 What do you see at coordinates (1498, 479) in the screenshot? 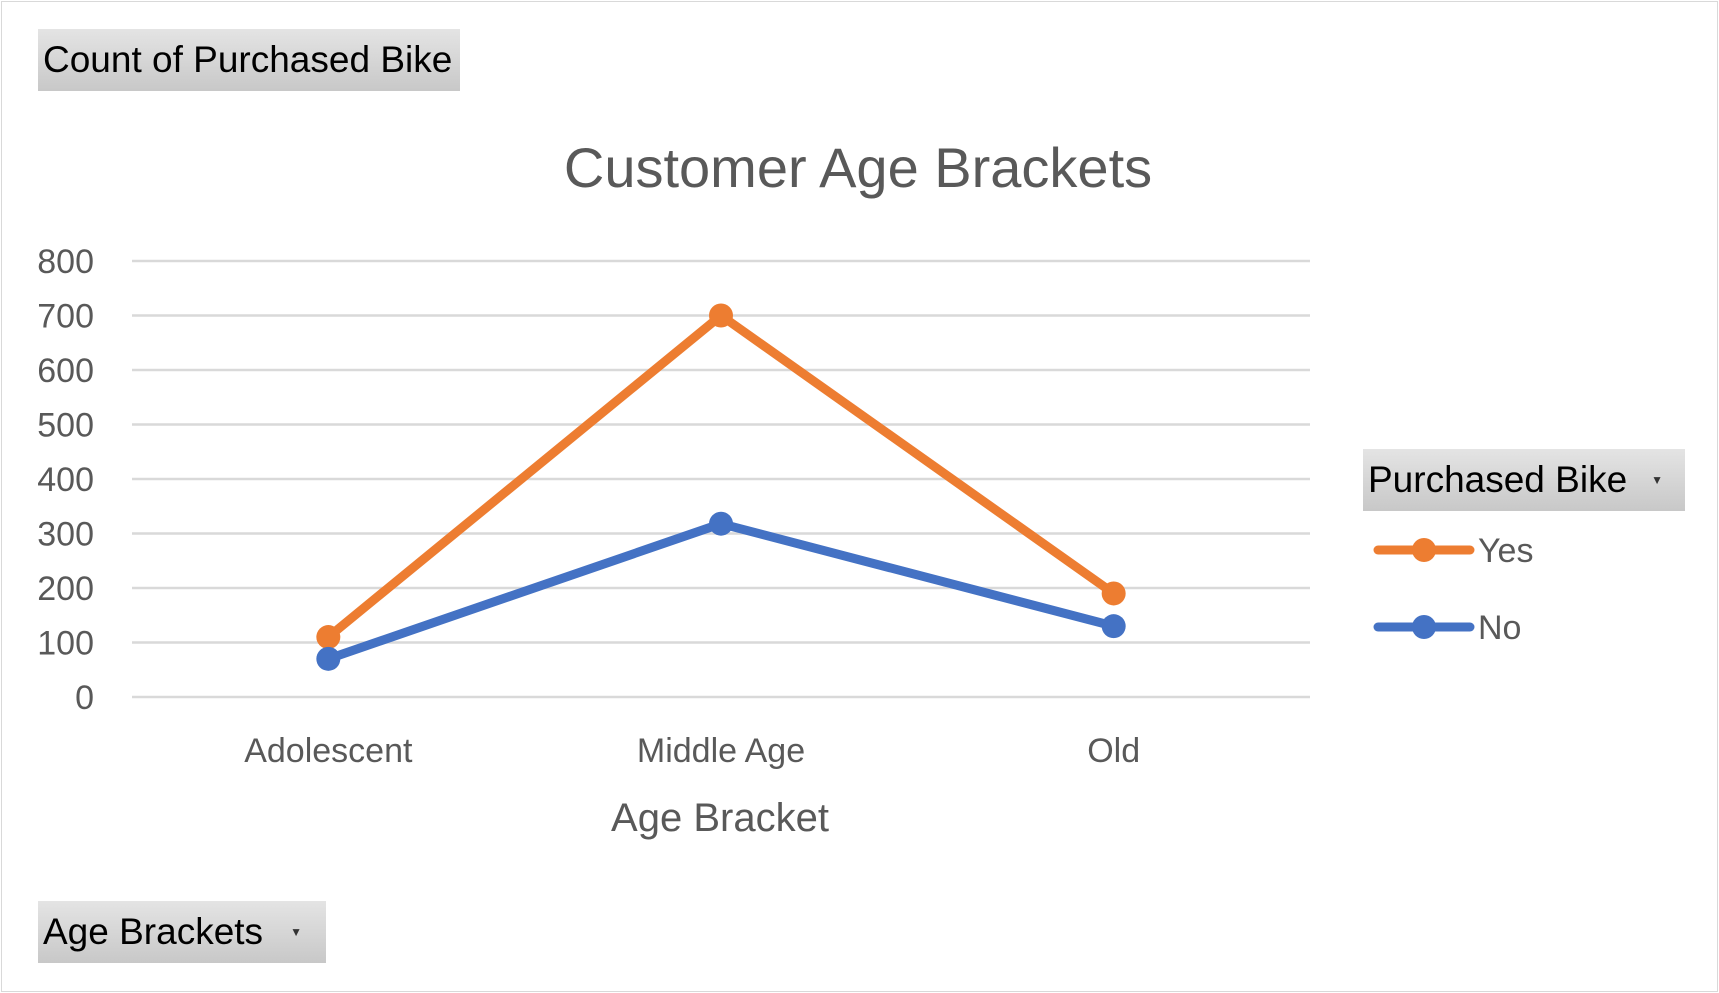
I see `legend-field-label: Purchased Bike` at bounding box center [1498, 479].